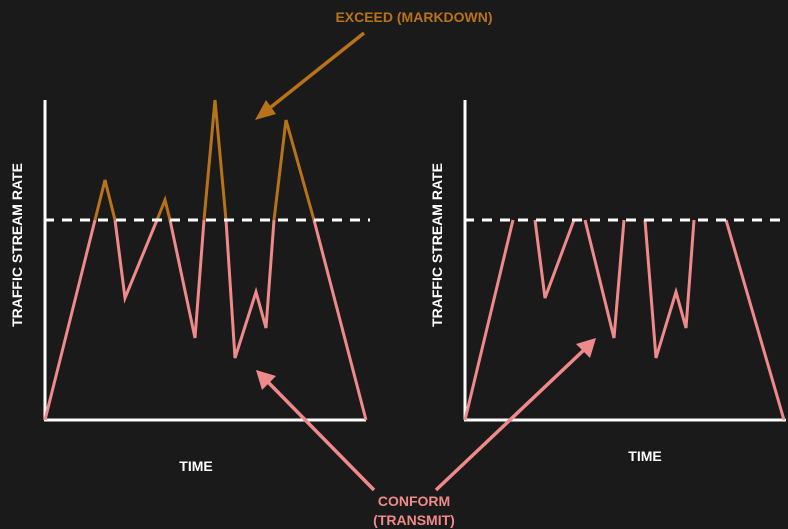 The image size is (788, 529). What do you see at coordinates (414, 501) in the screenshot?
I see `conform-label-line1: CONFORM` at bounding box center [414, 501].